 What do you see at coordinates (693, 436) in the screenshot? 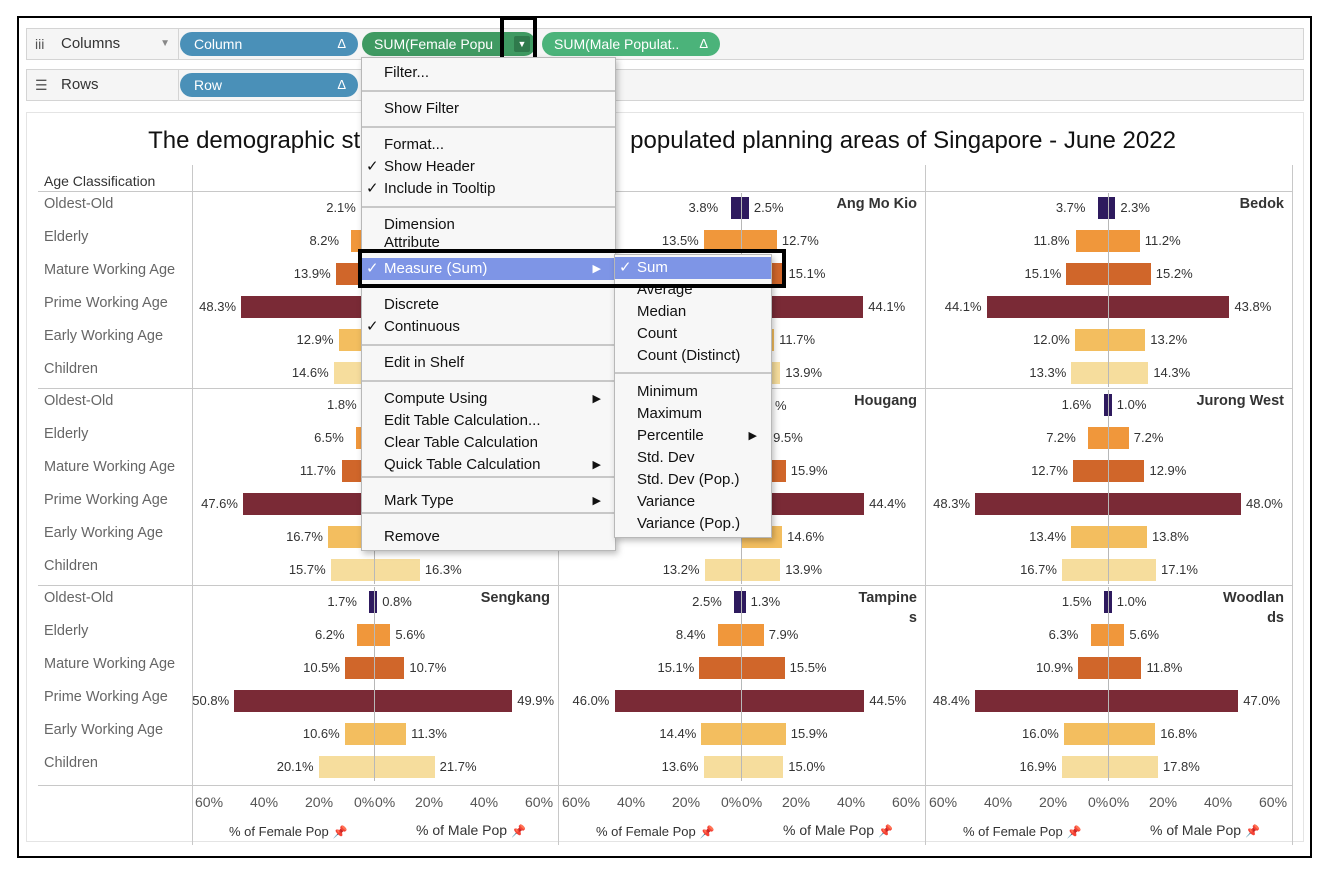
I see `submenu-item-percentile: Percentile ▶` at bounding box center [693, 436].